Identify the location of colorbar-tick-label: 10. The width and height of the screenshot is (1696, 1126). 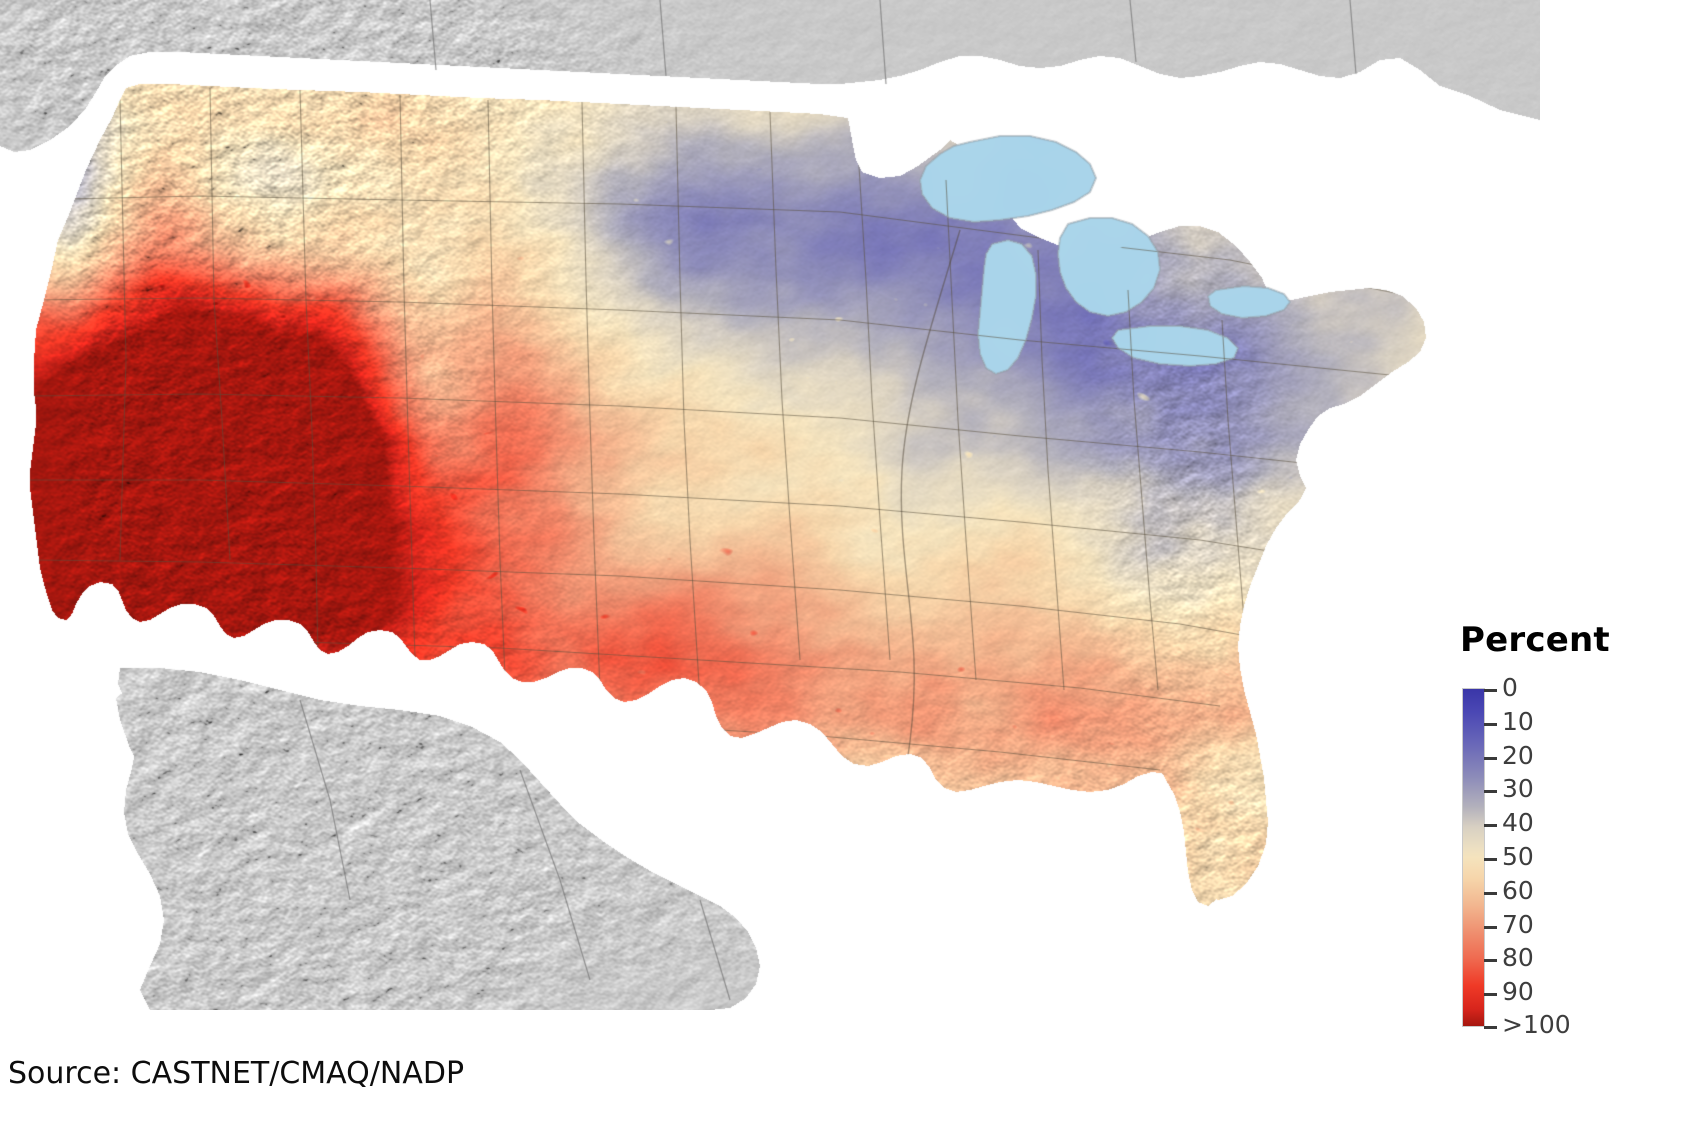
(1518, 721).